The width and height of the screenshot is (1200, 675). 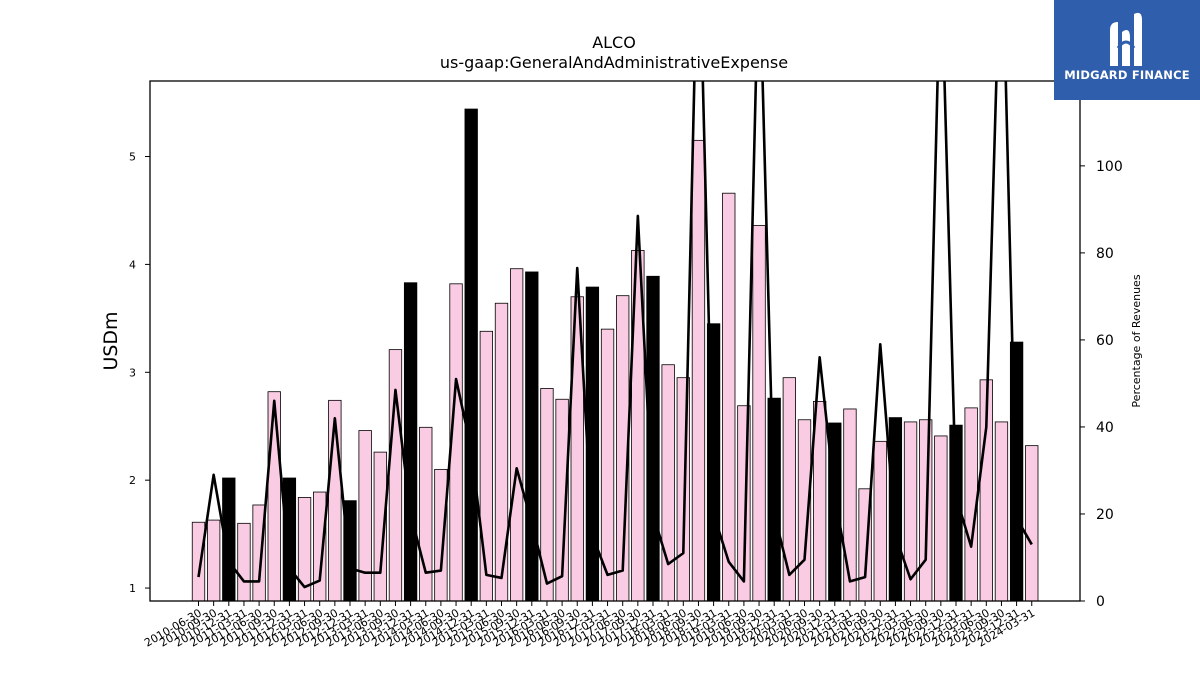 What do you see at coordinates (1127, 75) in the screenshot?
I see `logo-text: MIDGARD FINANCE` at bounding box center [1127, 75].